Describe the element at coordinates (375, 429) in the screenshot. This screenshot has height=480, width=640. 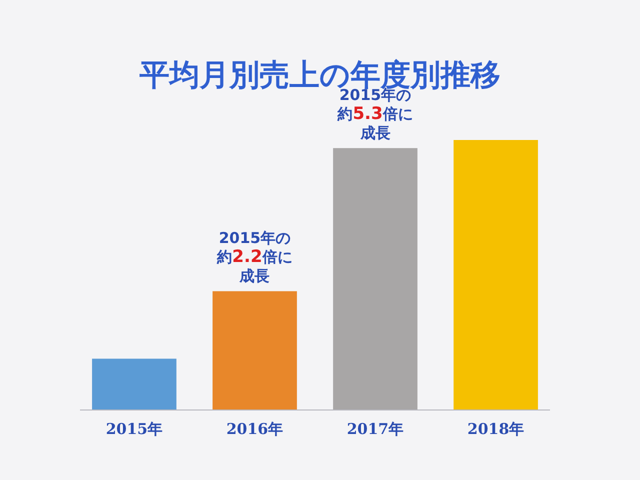
I see `x-tick-label: 2017年` at that location.